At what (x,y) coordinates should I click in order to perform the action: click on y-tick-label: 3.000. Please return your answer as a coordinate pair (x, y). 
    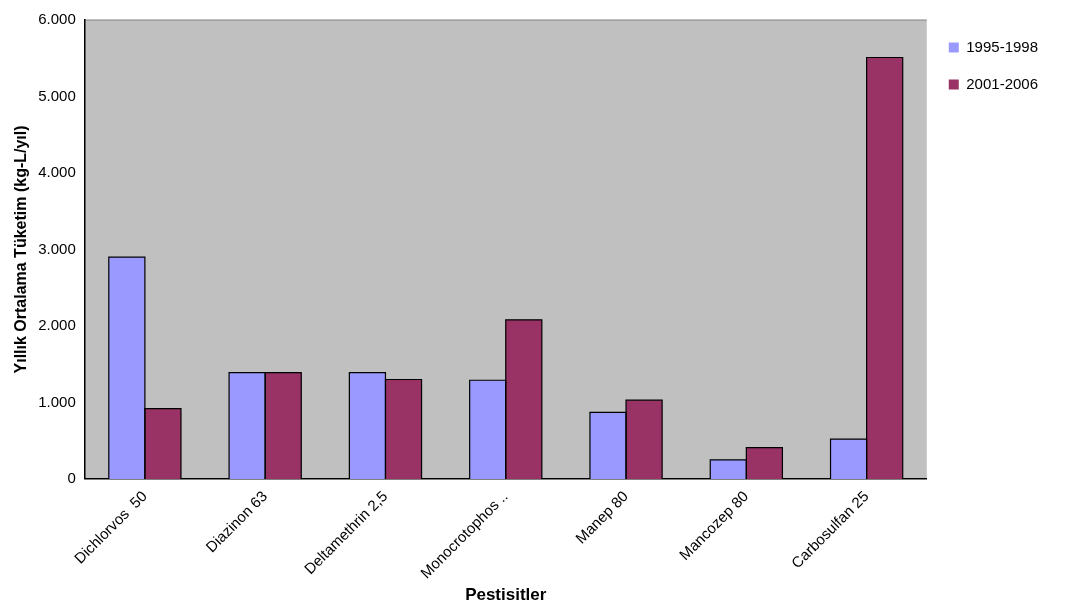
    Looking at the image, I should click on (57, 248).